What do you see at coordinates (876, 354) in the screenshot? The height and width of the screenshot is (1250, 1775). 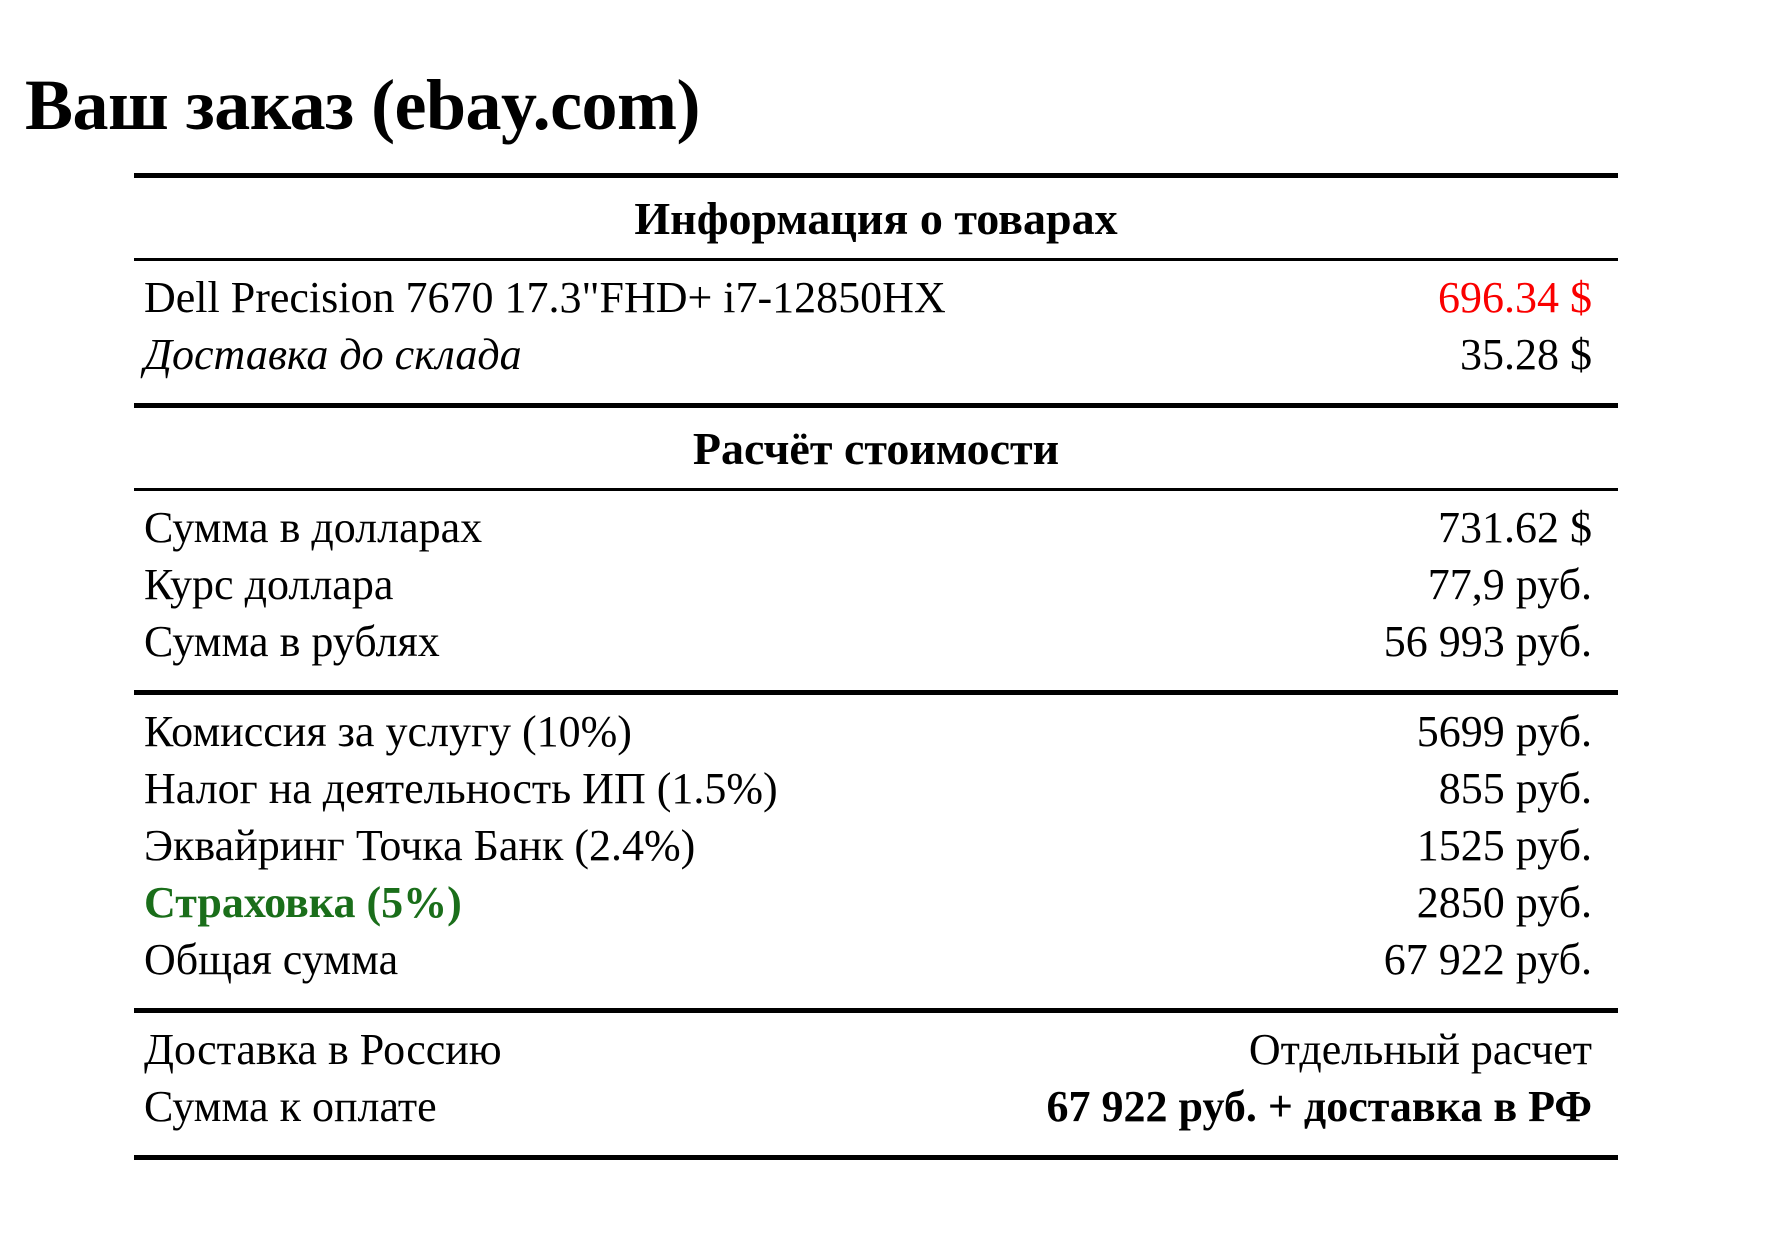 I see `table-row-warehouse-delivery: Доставка до склада 35.28 $` at bounding box center [876, 354].